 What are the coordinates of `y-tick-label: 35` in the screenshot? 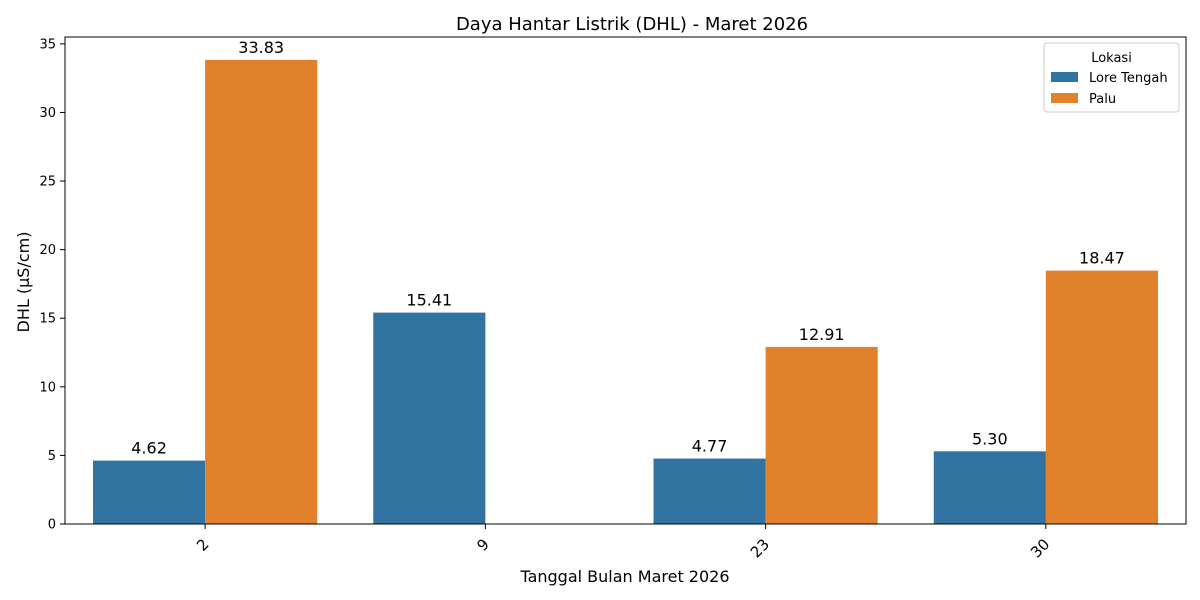 It's located at (47, 44).